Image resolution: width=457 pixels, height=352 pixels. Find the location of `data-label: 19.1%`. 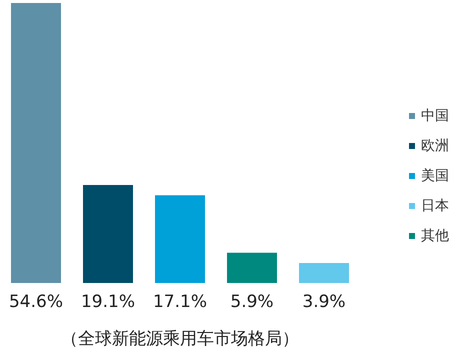

data-label: 19.1% is located at coordinates (108, 302).